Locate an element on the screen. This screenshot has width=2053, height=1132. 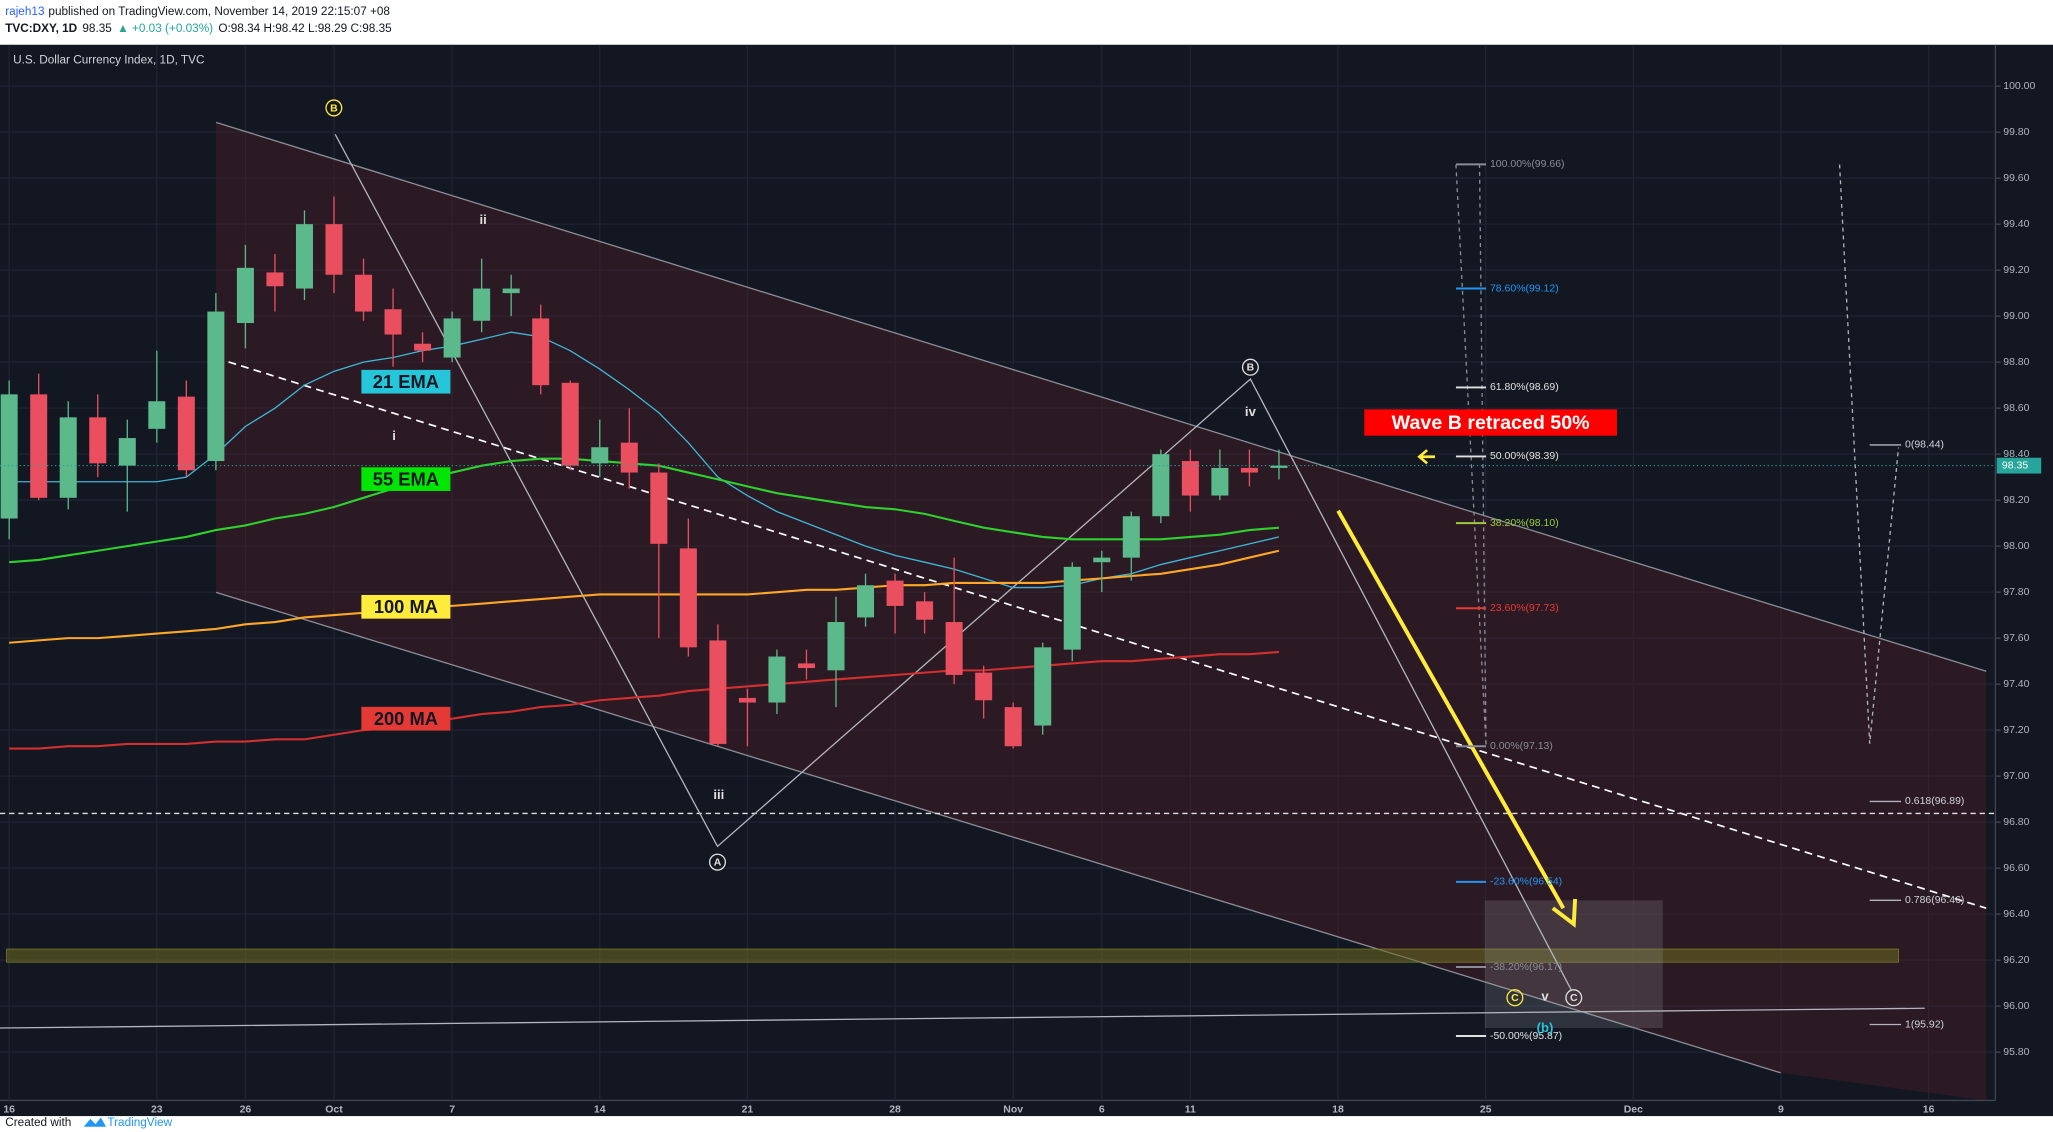
fib-extension-label: 0.786(96.46) is located at coordinates (1934, 900).